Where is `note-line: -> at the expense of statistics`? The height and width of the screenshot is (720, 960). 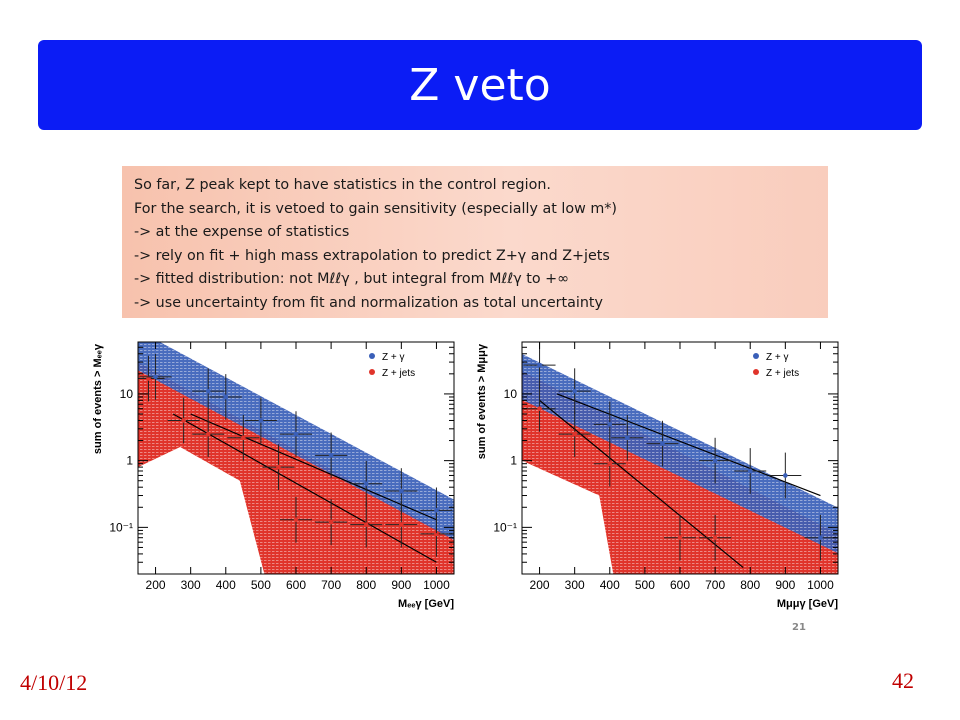 note-line: -> at the expense of statistics is located at coordinates (242, 232).